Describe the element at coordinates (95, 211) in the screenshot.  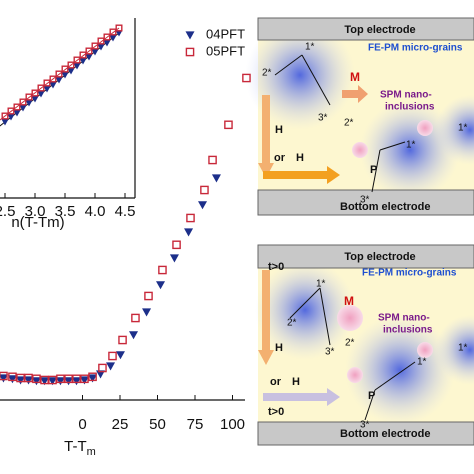
I see `x-tick-label: 4.0` at that location.